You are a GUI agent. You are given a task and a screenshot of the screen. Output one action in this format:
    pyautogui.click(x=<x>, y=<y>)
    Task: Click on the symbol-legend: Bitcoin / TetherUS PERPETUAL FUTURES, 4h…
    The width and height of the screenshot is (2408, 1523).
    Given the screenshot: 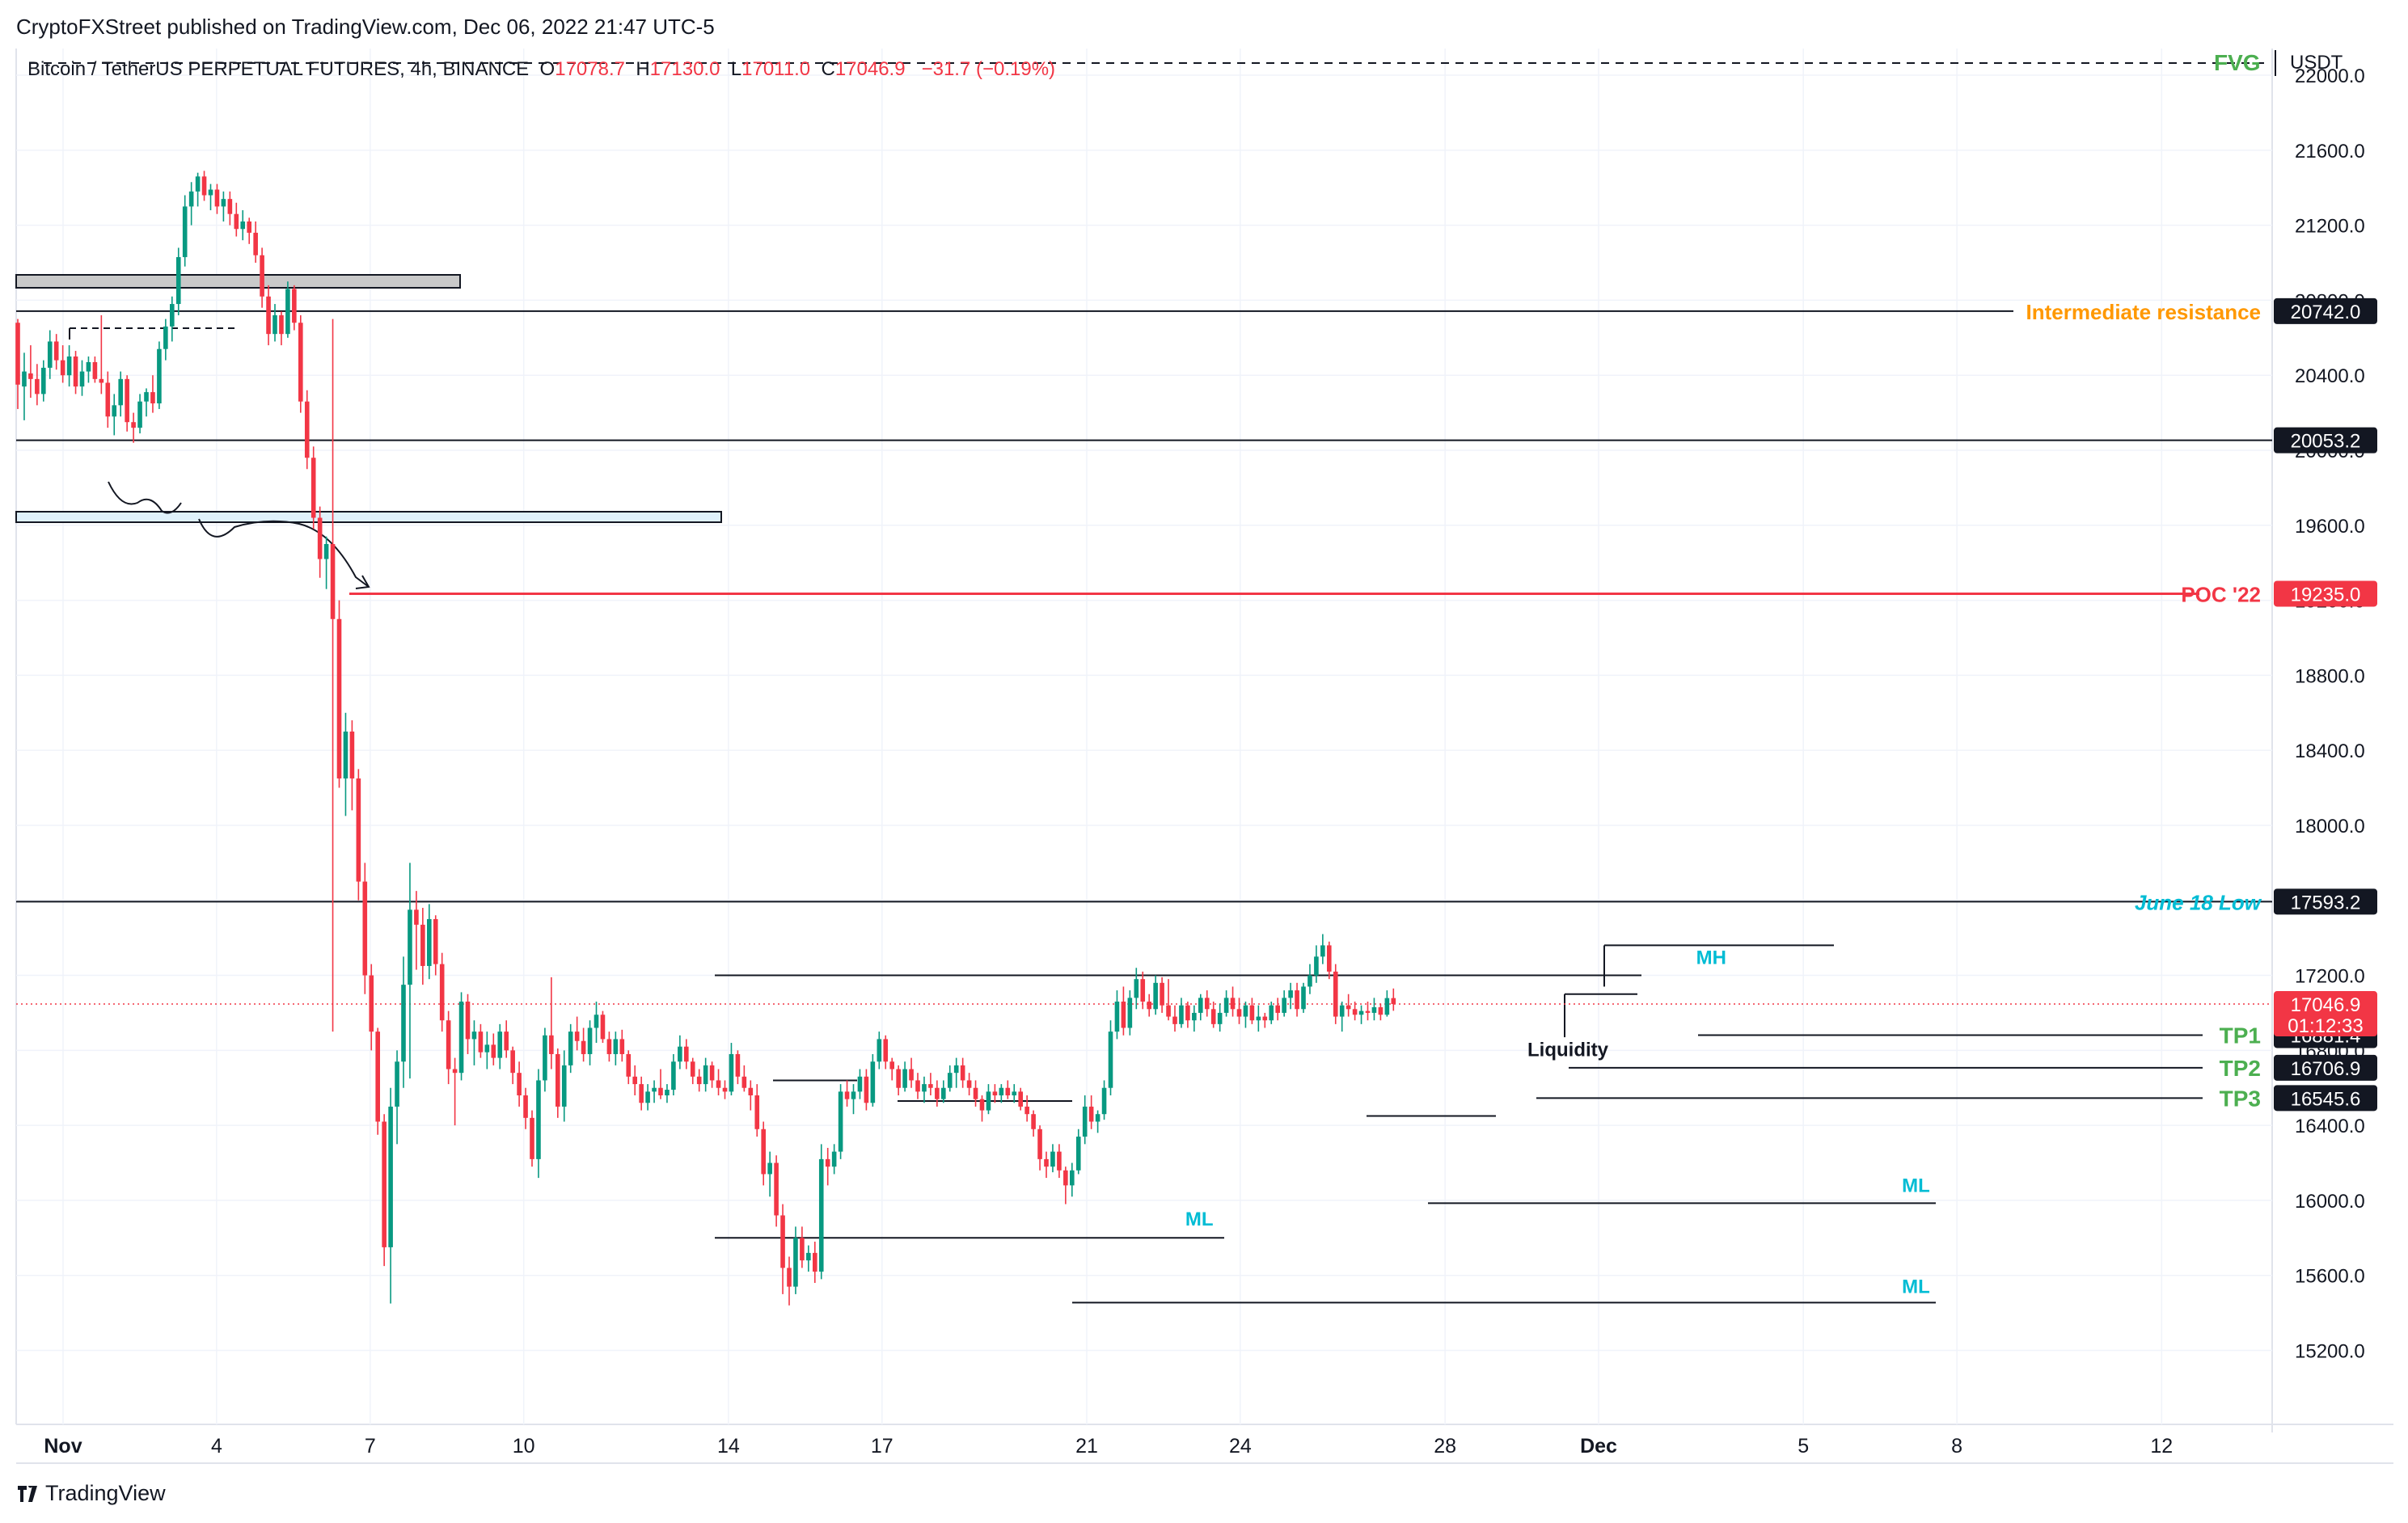 What is the action you would take?
    pyautogui.click(x=541, y=69)
    